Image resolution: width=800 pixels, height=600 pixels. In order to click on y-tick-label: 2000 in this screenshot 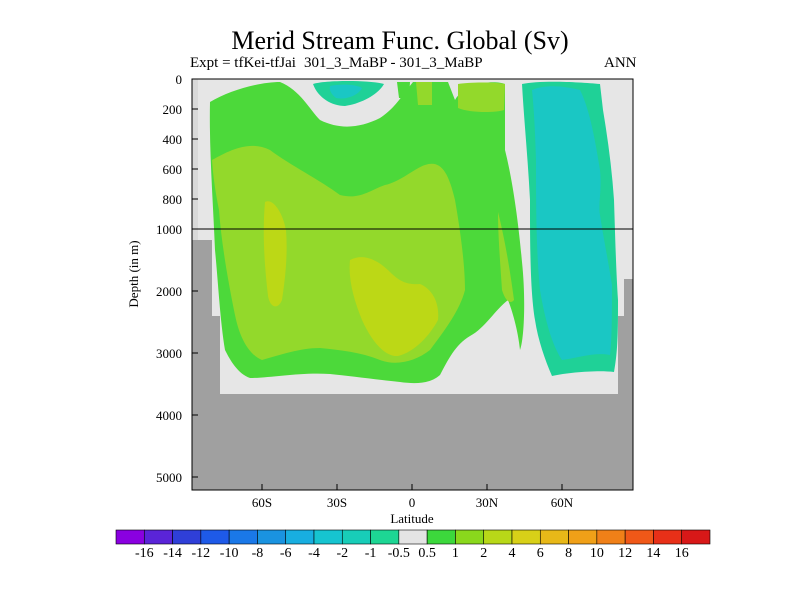, I will do `click(169, 291)`.